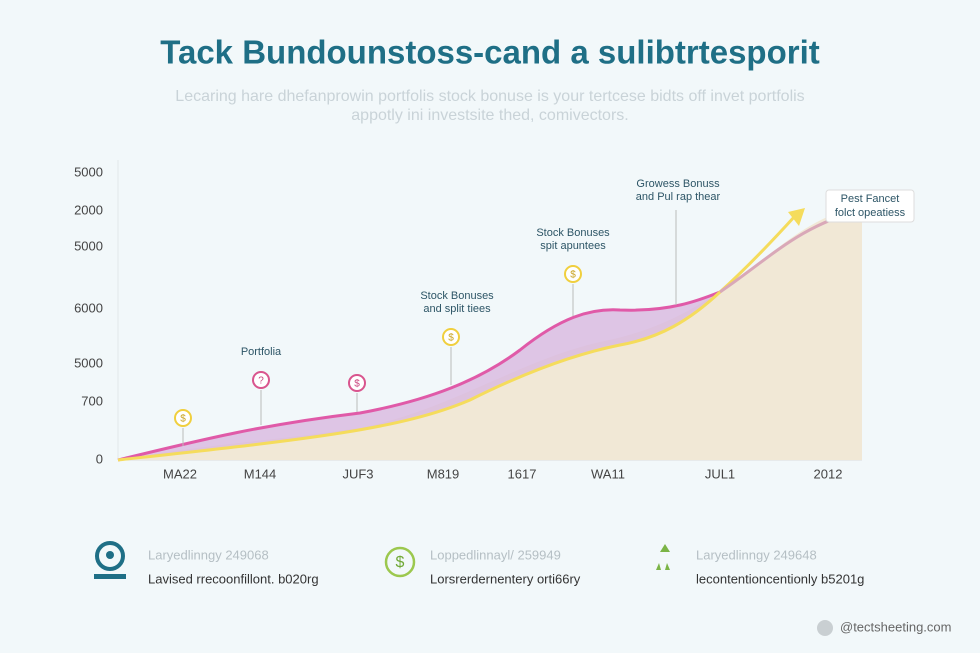 This screenshot has width=980, height=653. I want to click on title: Tack Bundounstoss-cand a sulibtrtesporit, so click(489, 52).